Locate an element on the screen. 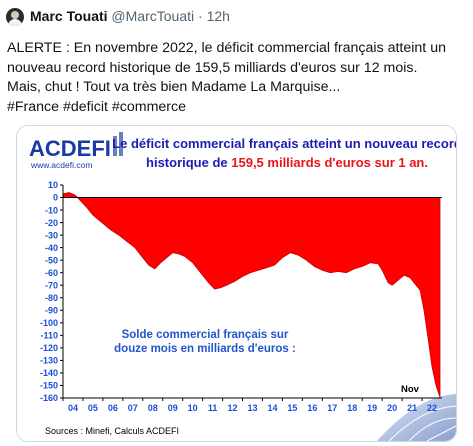 The height and width of the screenshot is (446, 473). y-tick-label: -130 is located at coordinates (49, 361).